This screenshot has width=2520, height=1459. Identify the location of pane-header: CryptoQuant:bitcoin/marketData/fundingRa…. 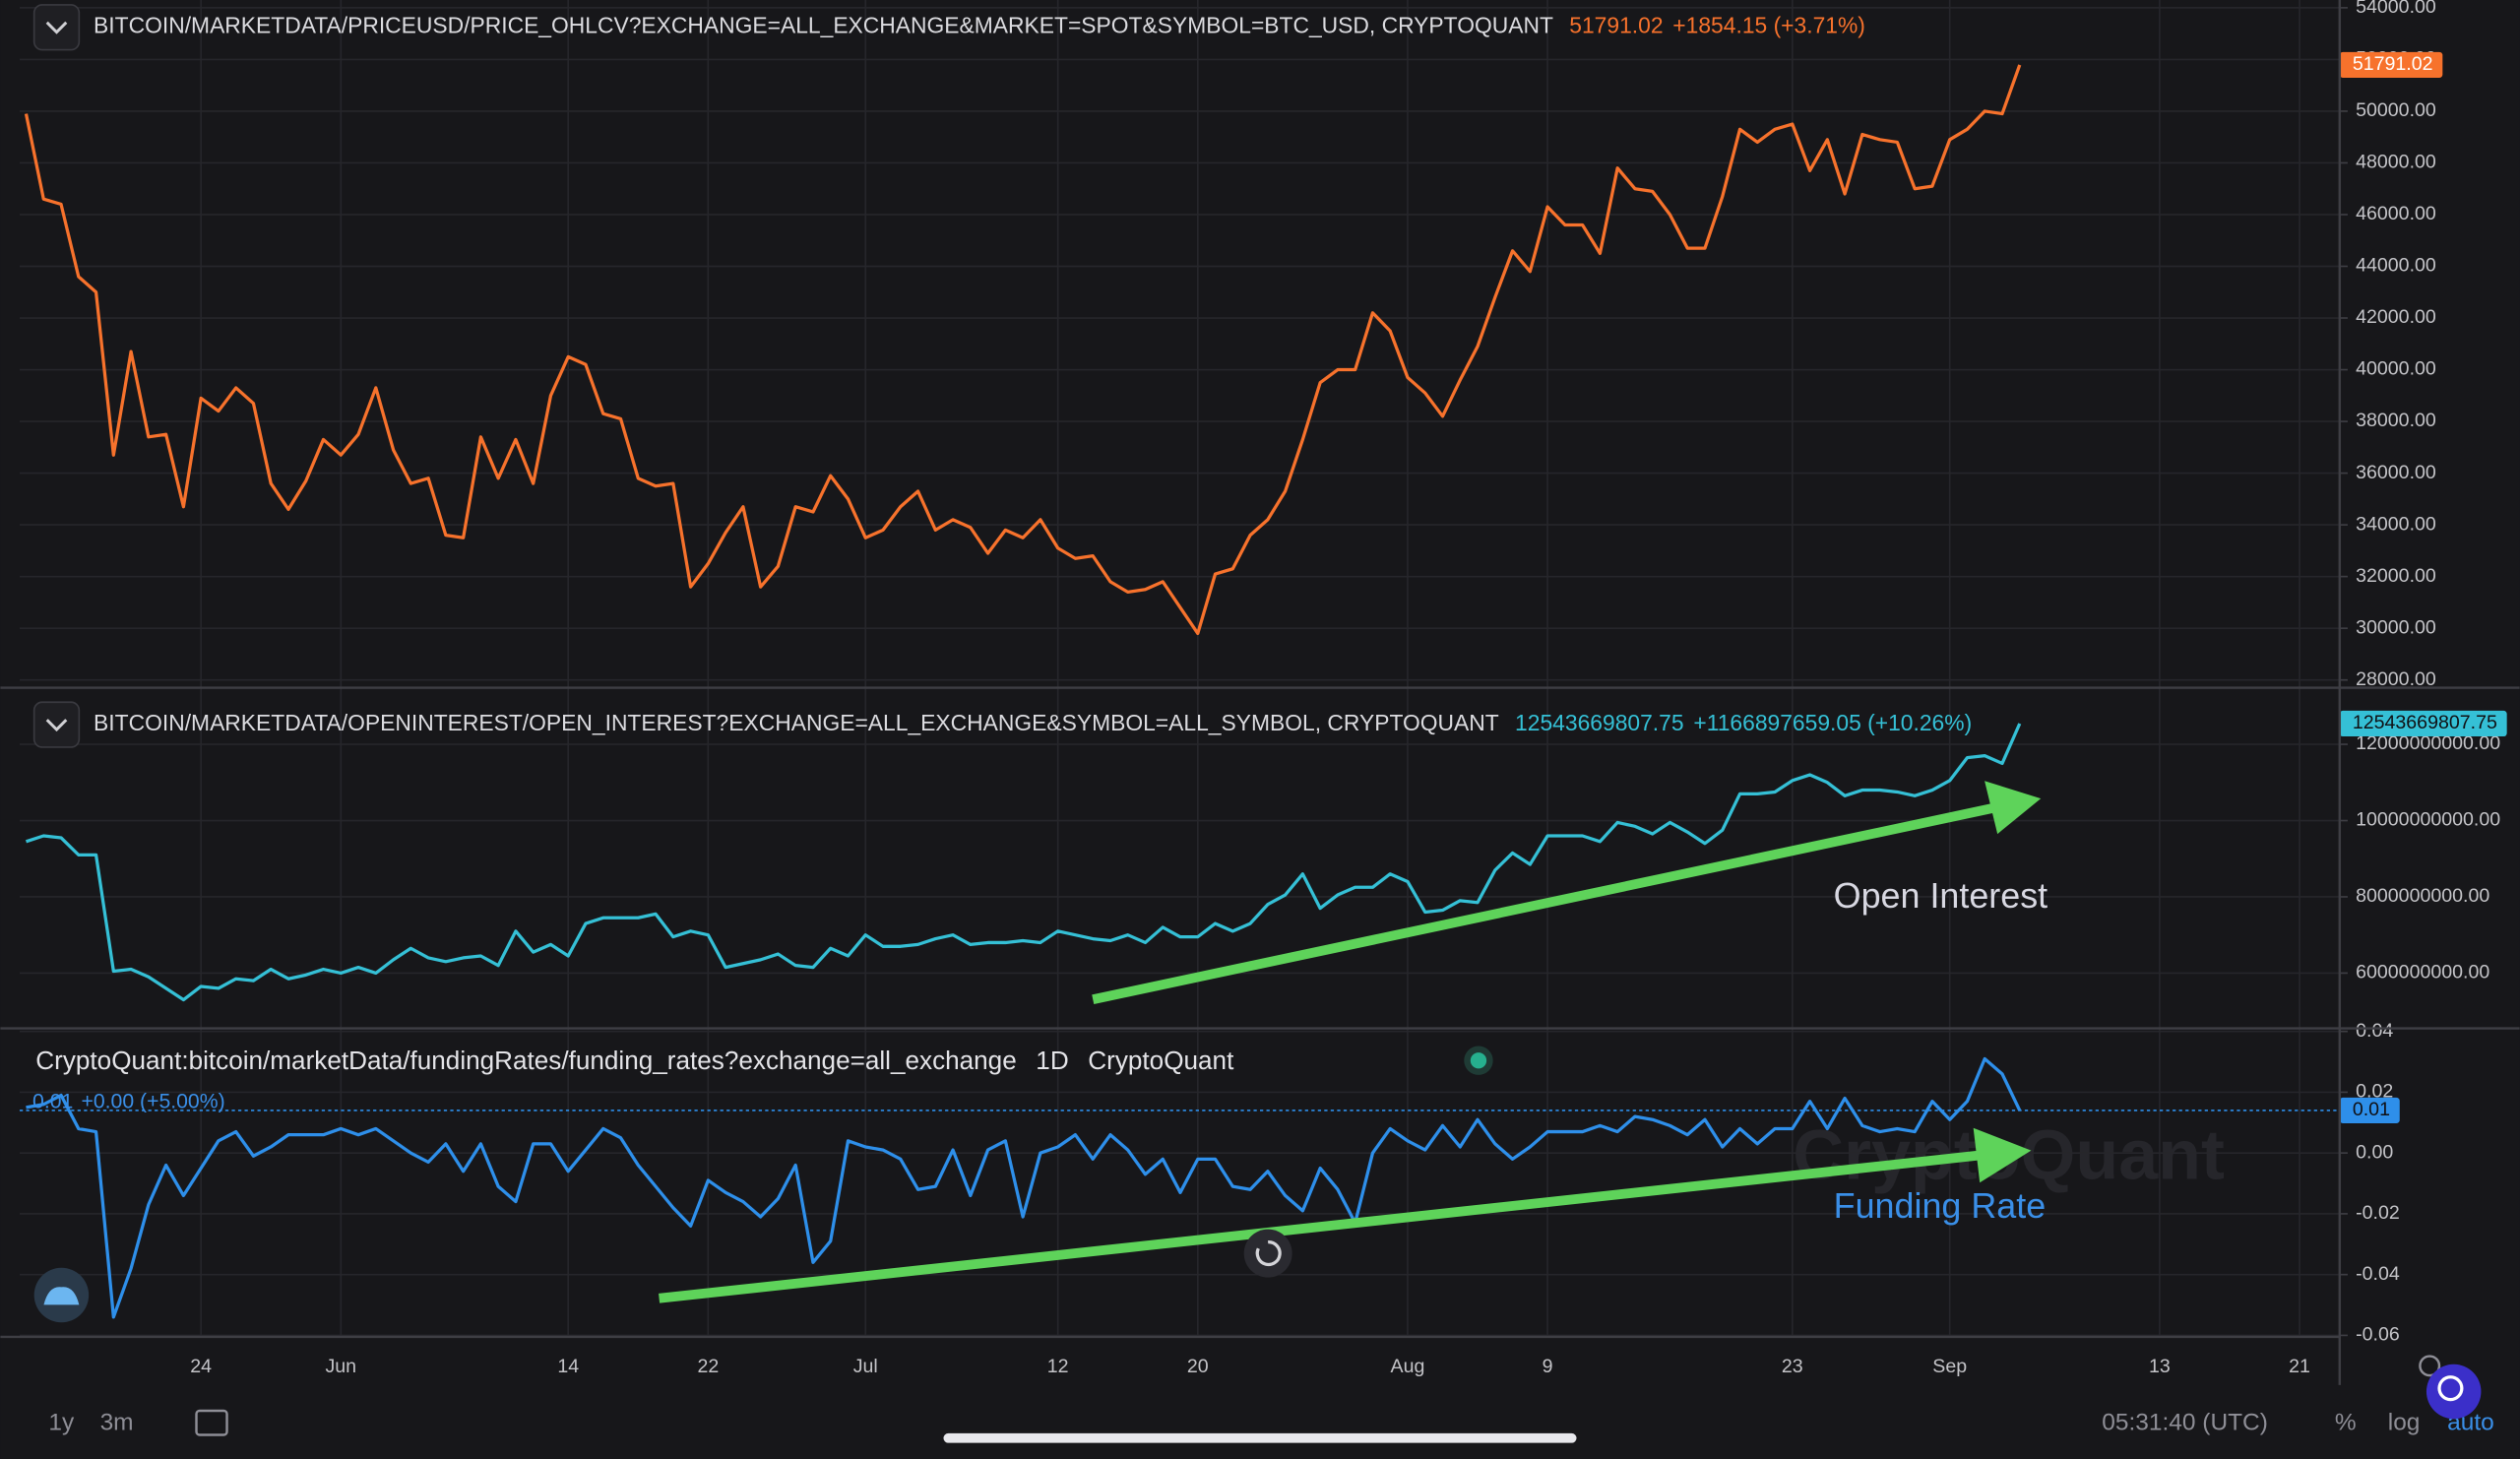
(634, 1060).